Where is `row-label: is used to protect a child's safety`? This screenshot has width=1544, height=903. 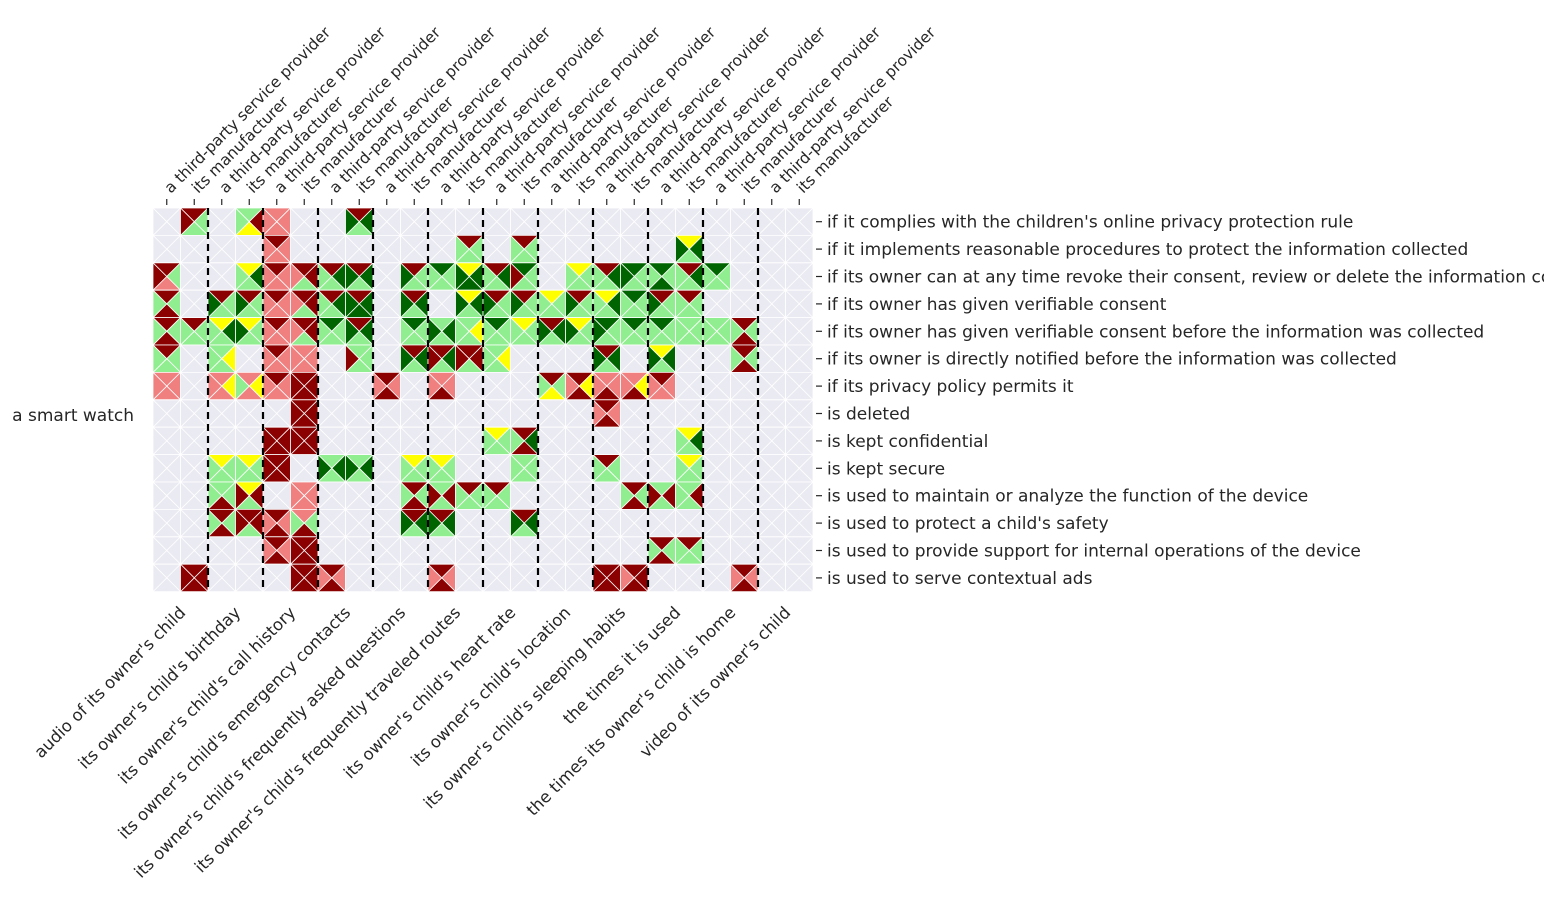 row-label: is used to protect a child's safety is located at coordinates (968, 524).